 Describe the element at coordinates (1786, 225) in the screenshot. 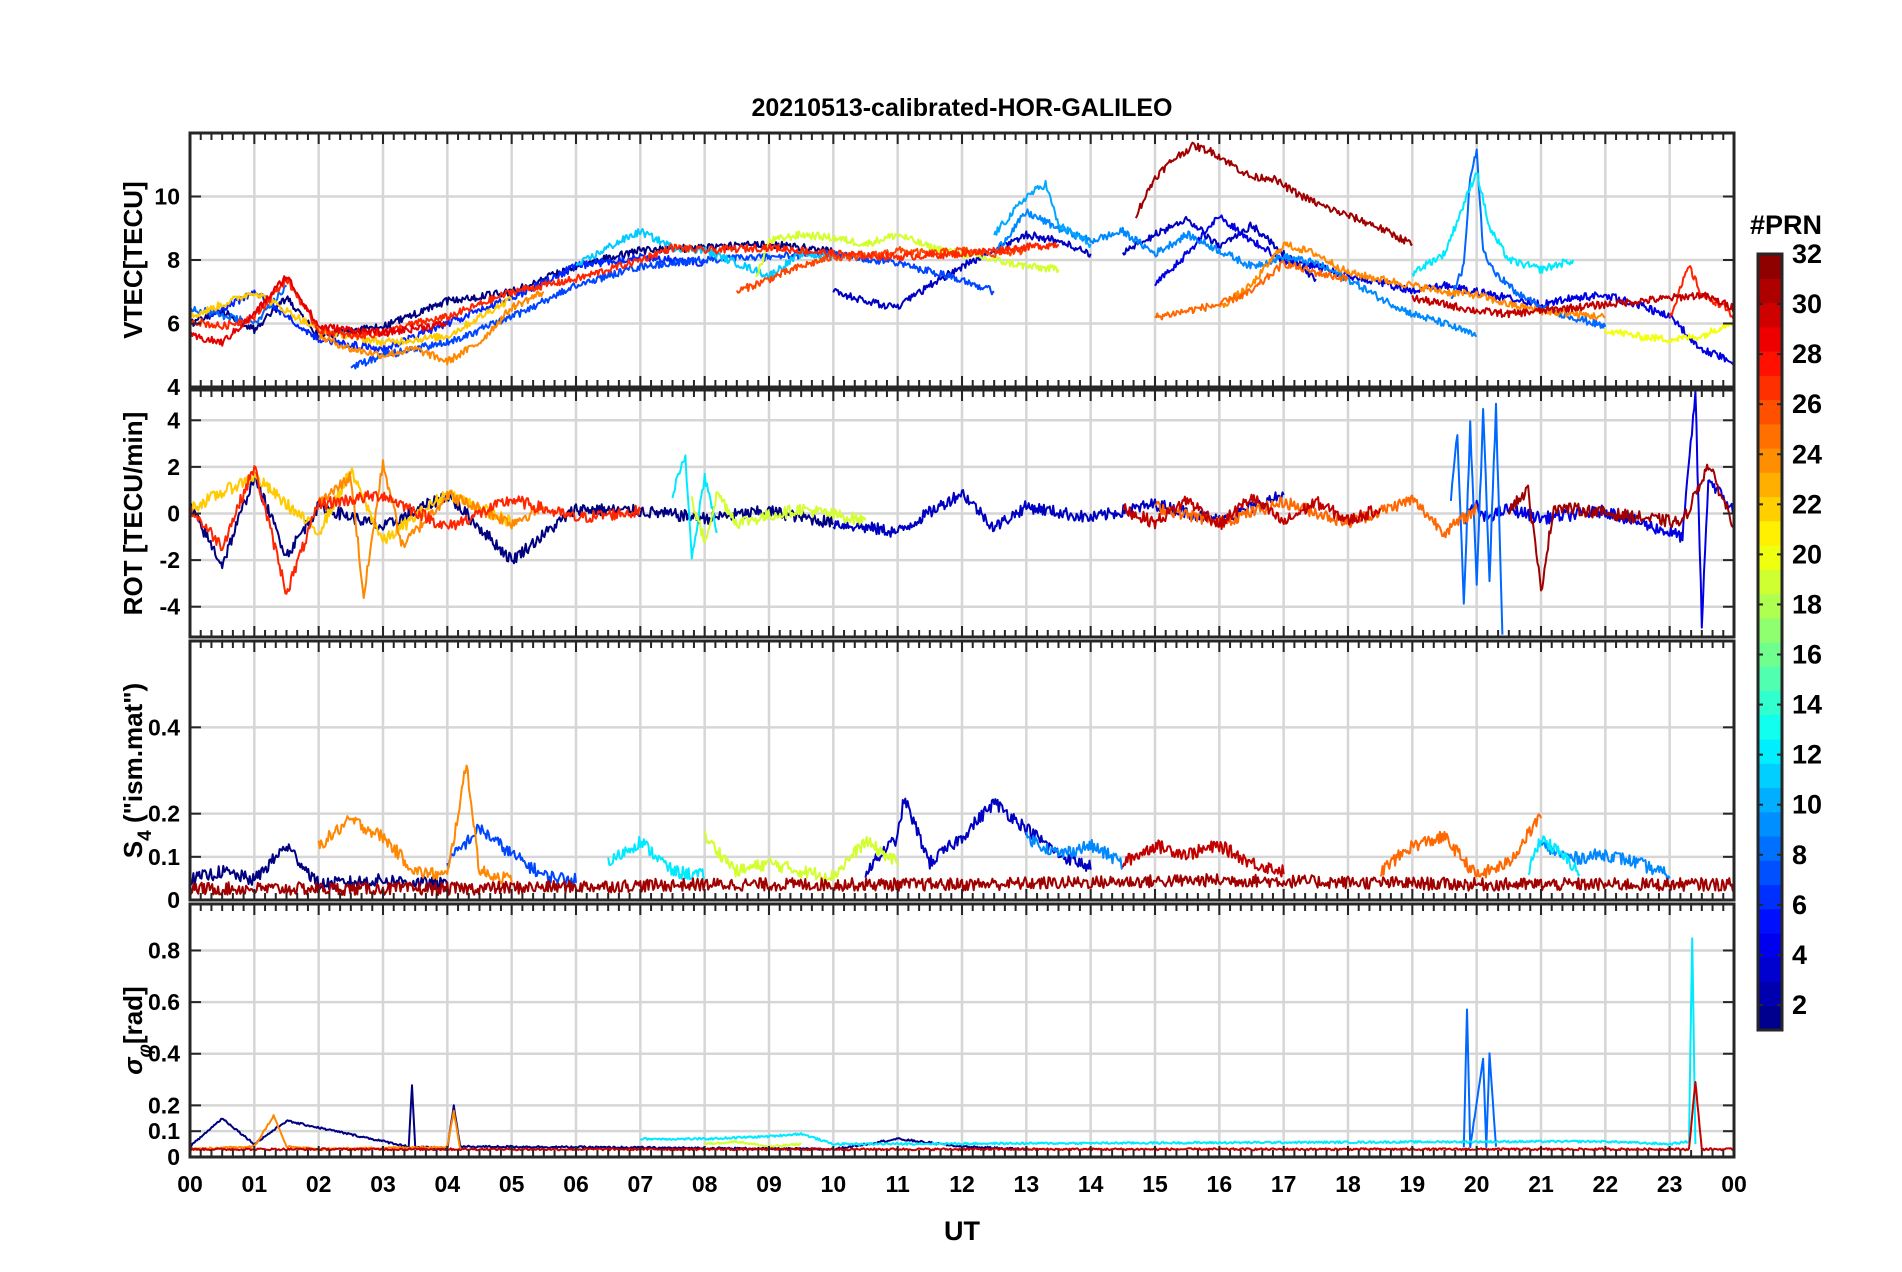

I see `colorbar-label: #PRN` at that location.